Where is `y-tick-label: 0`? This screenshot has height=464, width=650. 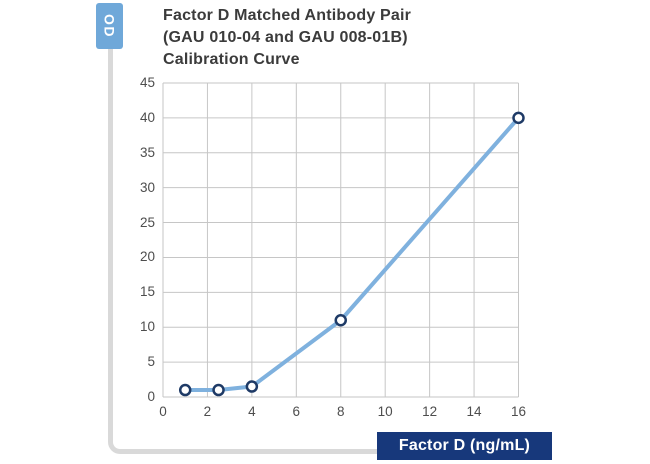
y-tick-label: 0 is located at coordinates (151, 396).